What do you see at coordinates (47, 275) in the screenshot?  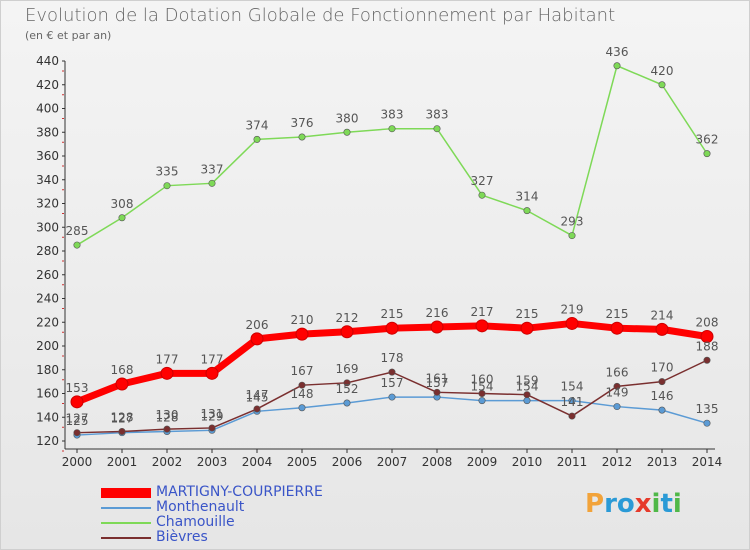 I see `y-tick-label: 260` at bounding box center [47, 275].